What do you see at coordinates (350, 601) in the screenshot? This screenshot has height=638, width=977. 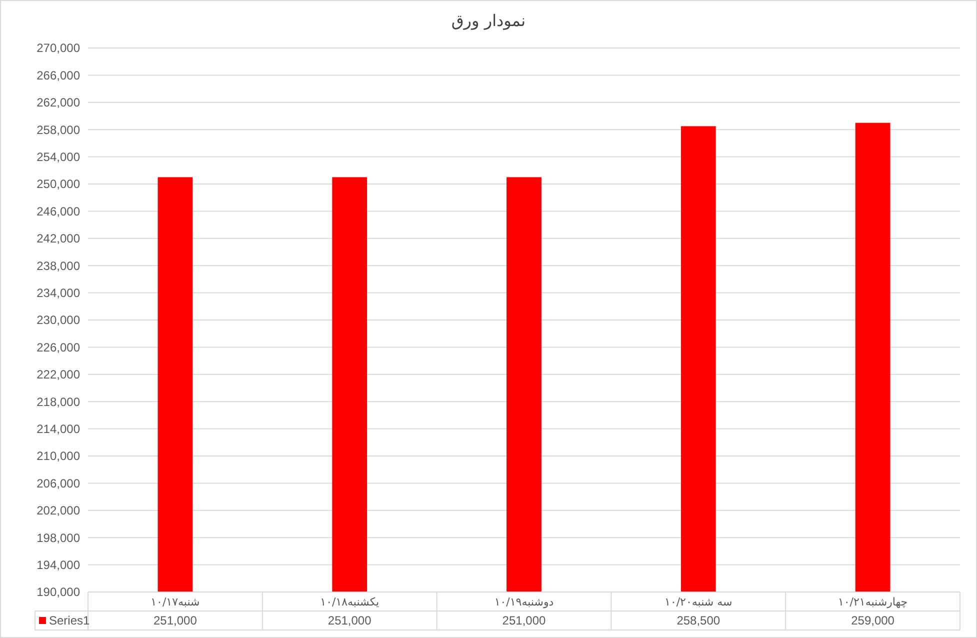 I see `x-tick-label: یکشنبه۱۰/۱۸` at bounding box center [350, 601].